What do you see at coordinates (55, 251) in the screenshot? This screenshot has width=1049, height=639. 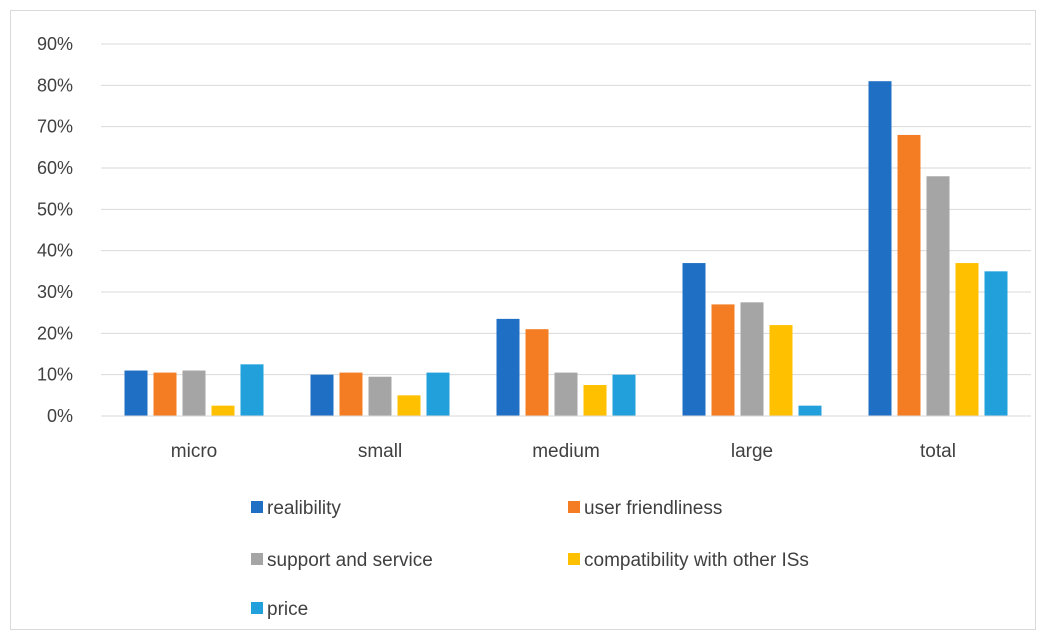 I see `y-tick-label: 40%` at bounding box center [55, 251].